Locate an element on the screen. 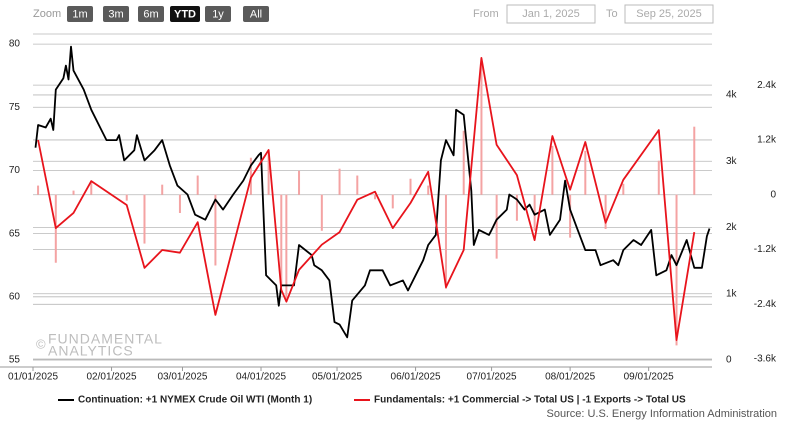 This screenshot has height=422, width=786. zoom-button-label: YTD is located at coordinates (185, 14).